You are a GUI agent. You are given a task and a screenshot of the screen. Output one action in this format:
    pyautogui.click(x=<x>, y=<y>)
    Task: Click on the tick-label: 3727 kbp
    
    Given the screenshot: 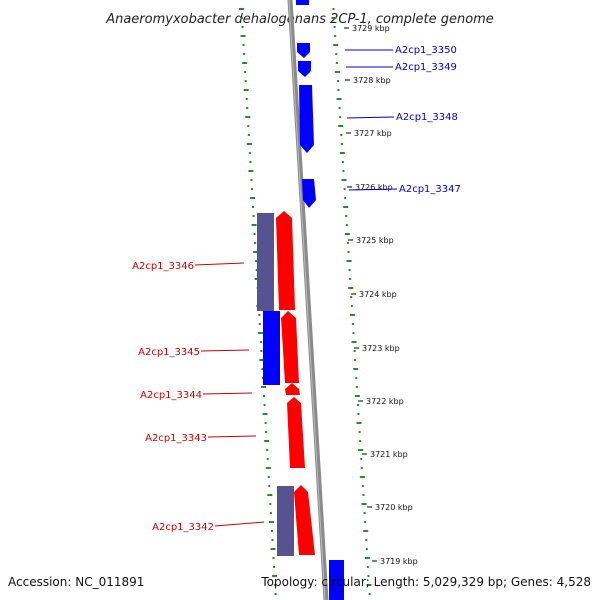 What is the action you would take?
    pyautogui.click(x=373, y=133)
    